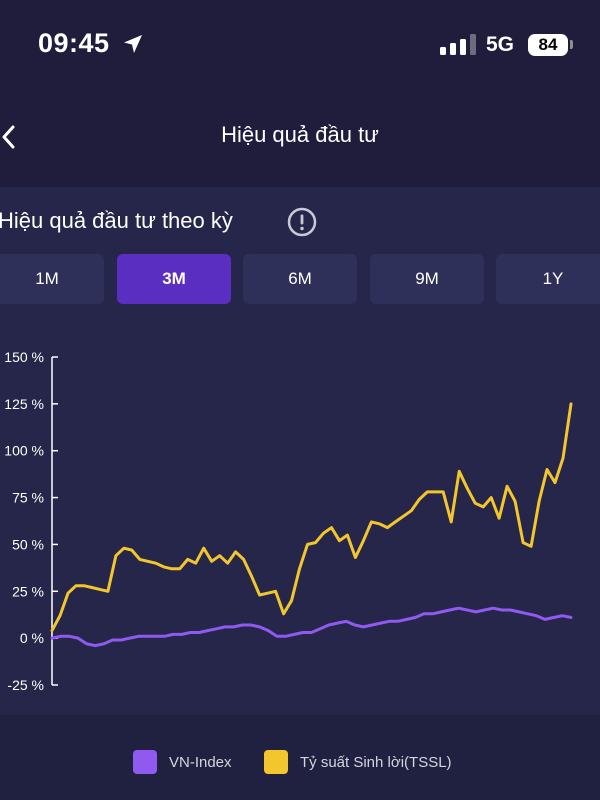  I want to click on legend-swatch-vn-index, so click(145, 762).